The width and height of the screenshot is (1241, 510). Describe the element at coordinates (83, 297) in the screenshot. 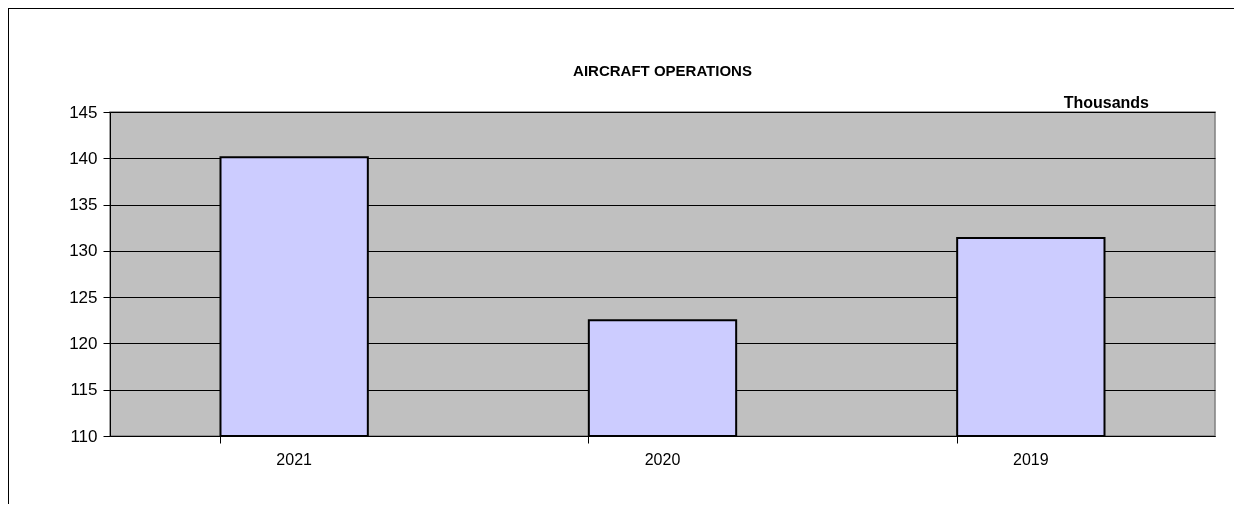

I see `y-tick-label: 125` at that location.